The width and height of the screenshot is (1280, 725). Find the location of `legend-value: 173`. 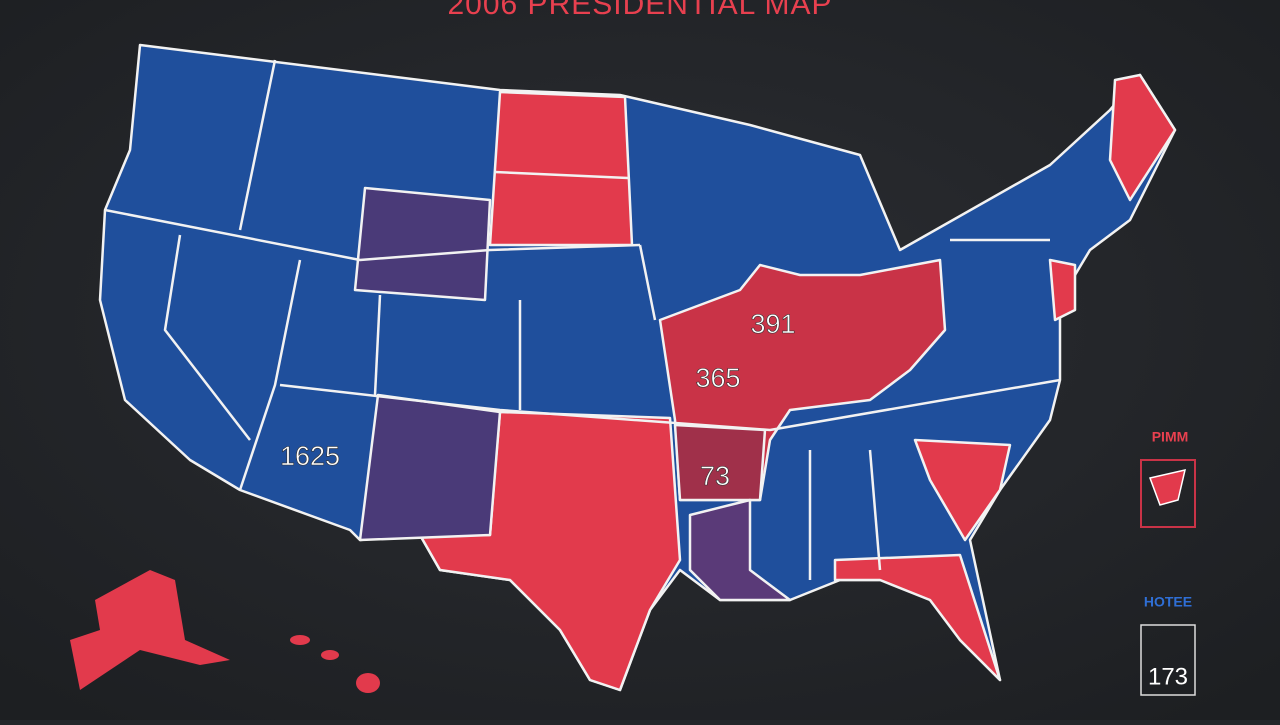

legend-value: 173 is located at coordinates (1168, 676).